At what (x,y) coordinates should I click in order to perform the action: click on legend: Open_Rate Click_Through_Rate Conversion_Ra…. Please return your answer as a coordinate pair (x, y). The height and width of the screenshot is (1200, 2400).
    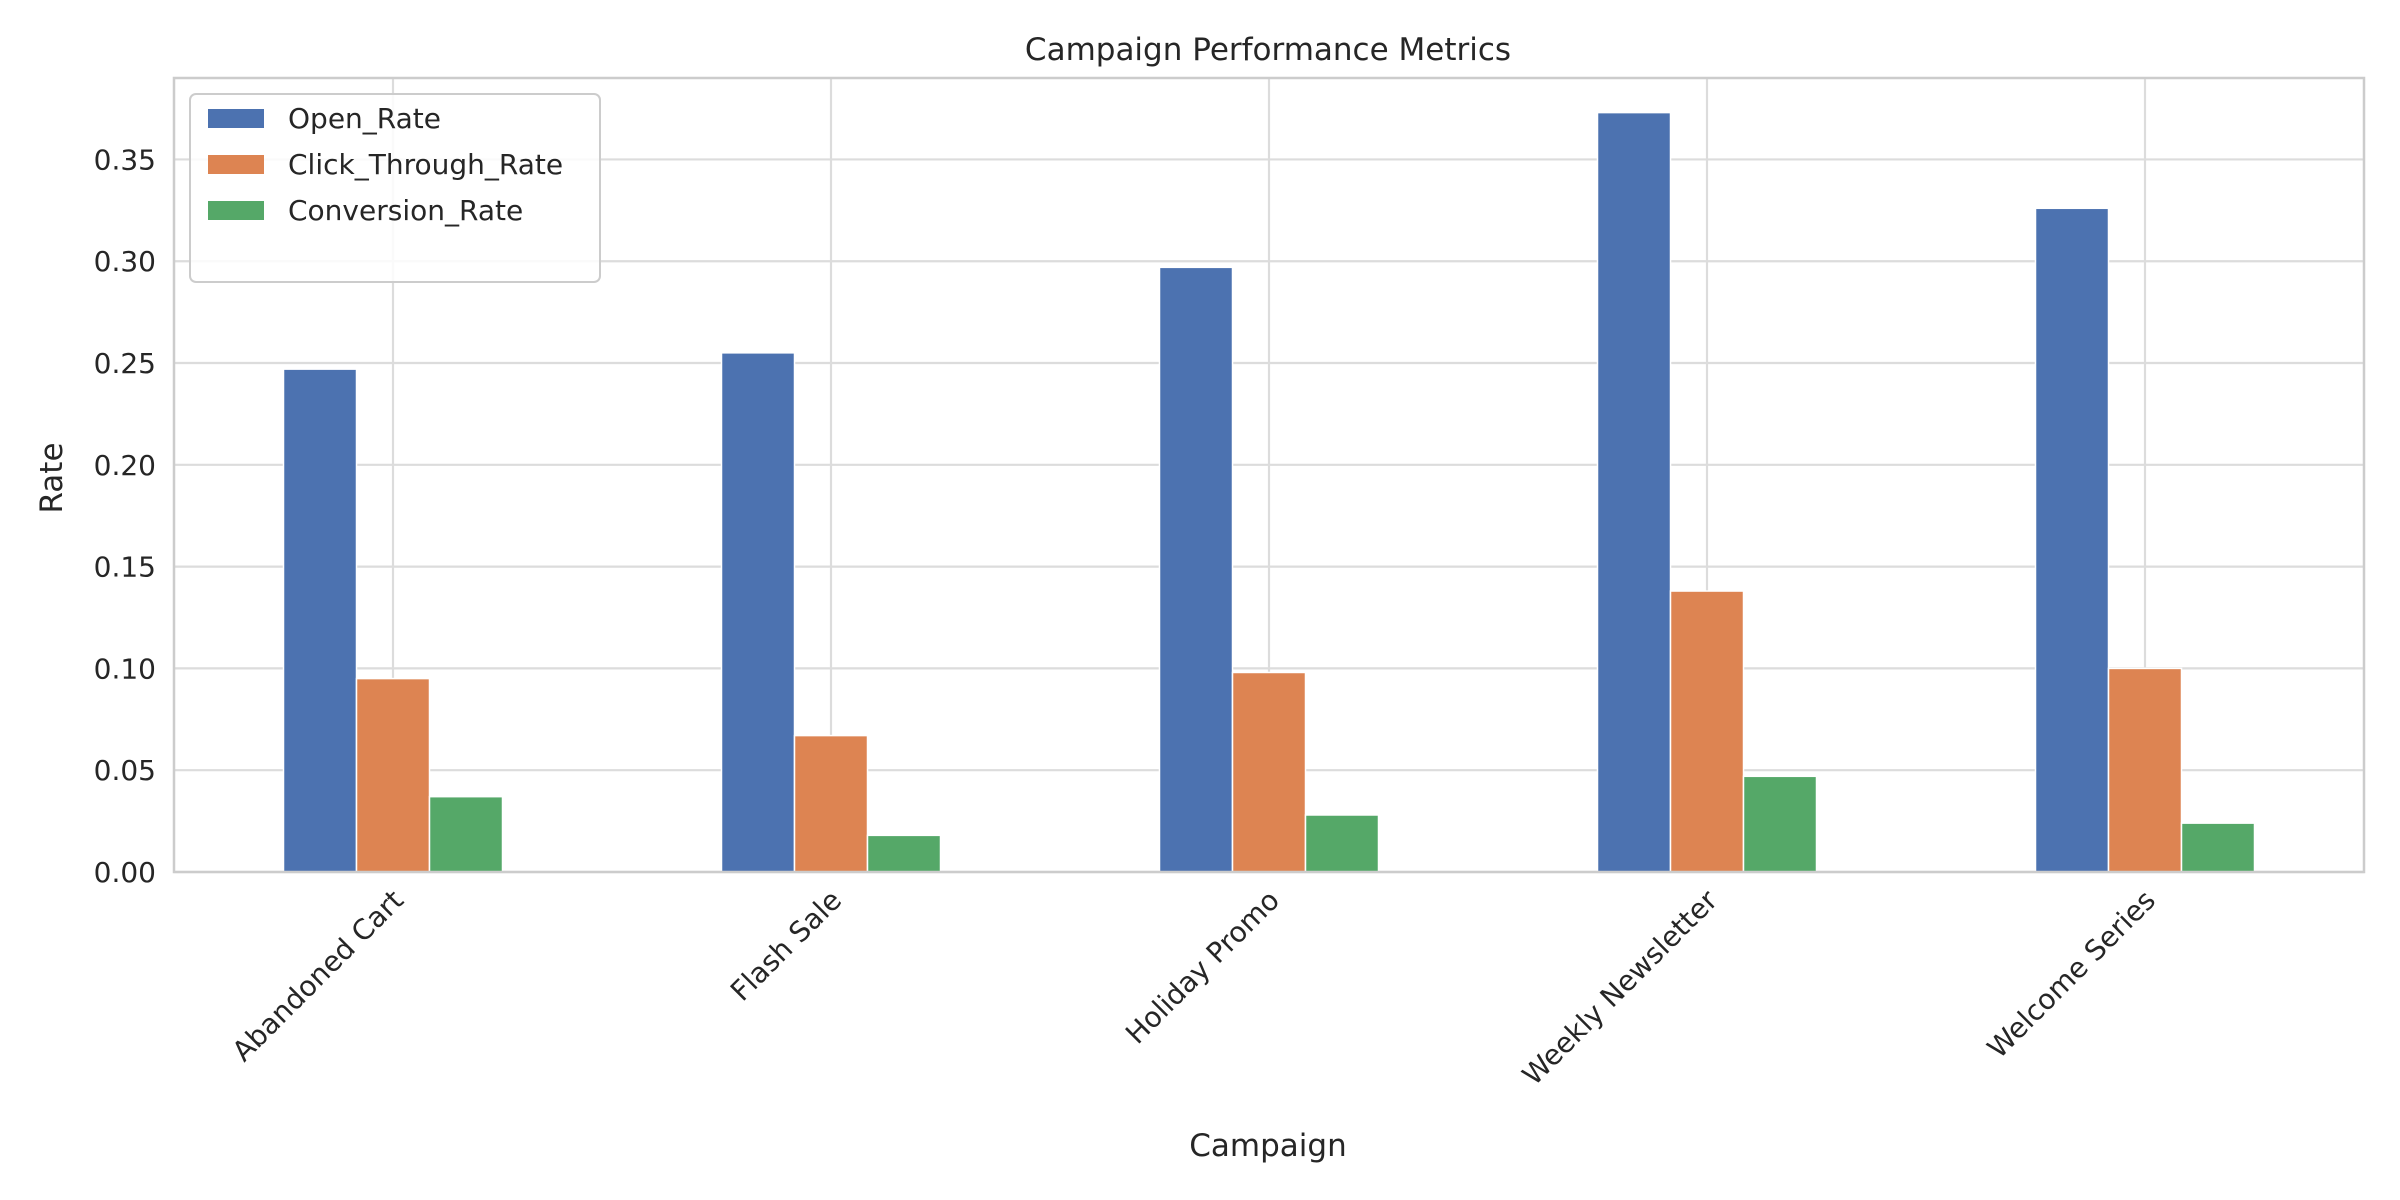
    Looking at the image, I should click on (395, 188).